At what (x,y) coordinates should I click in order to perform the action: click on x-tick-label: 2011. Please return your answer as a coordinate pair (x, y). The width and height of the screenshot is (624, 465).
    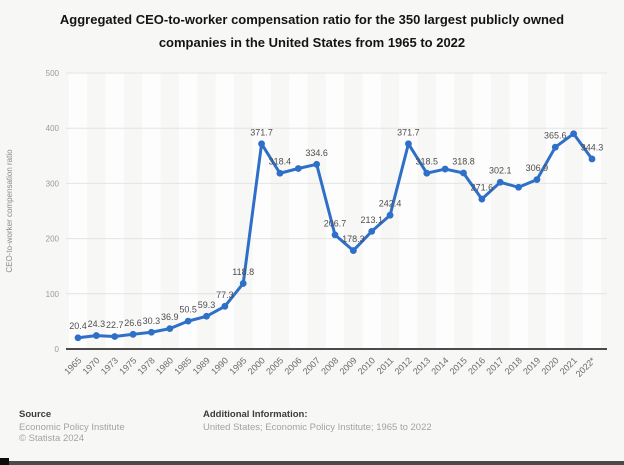
    Looking at the image, I should click on (385, 365).